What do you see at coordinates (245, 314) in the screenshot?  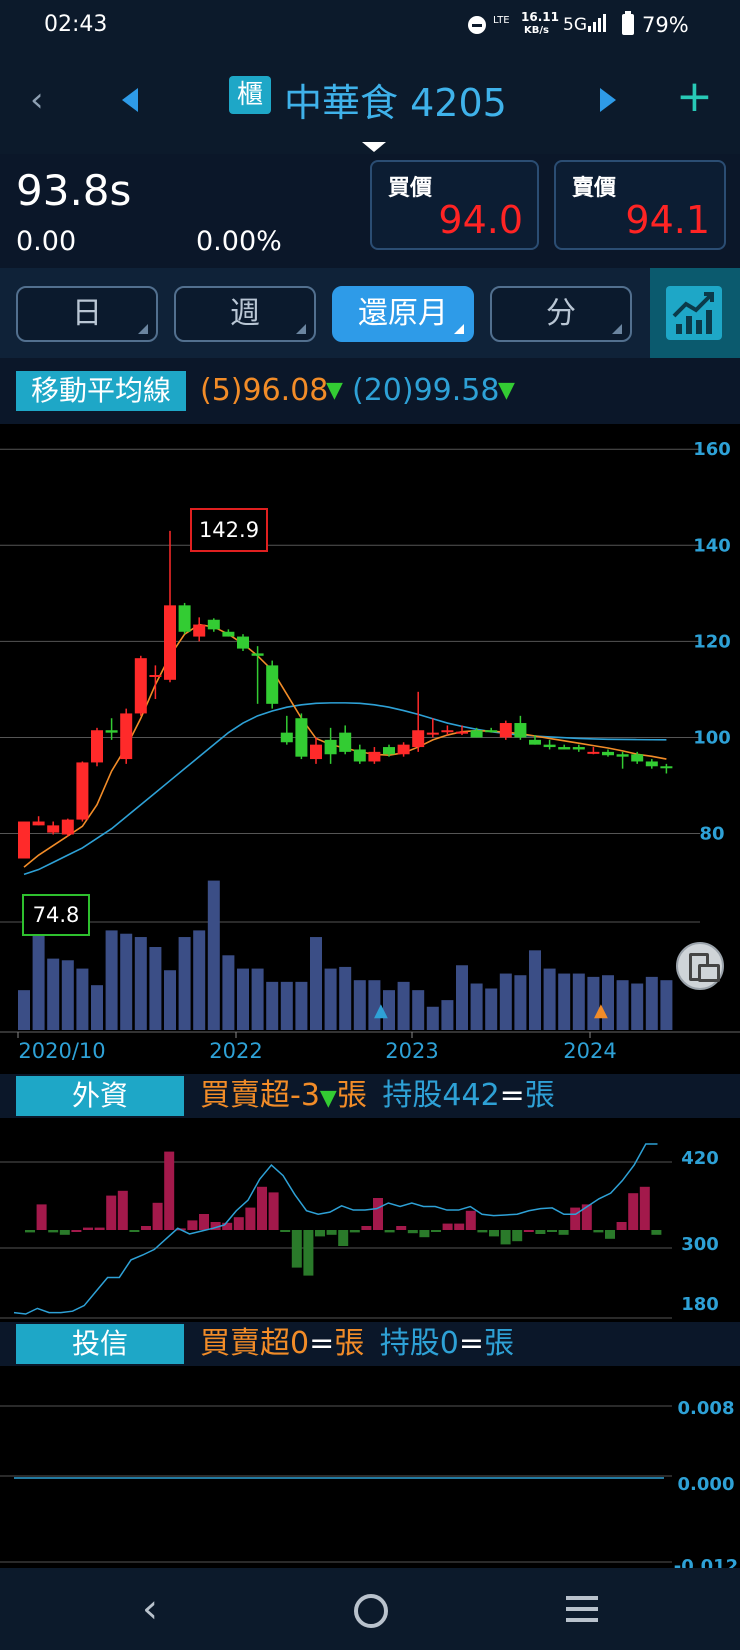 I see `tab-week: 週` at bounding box center [245, 314].